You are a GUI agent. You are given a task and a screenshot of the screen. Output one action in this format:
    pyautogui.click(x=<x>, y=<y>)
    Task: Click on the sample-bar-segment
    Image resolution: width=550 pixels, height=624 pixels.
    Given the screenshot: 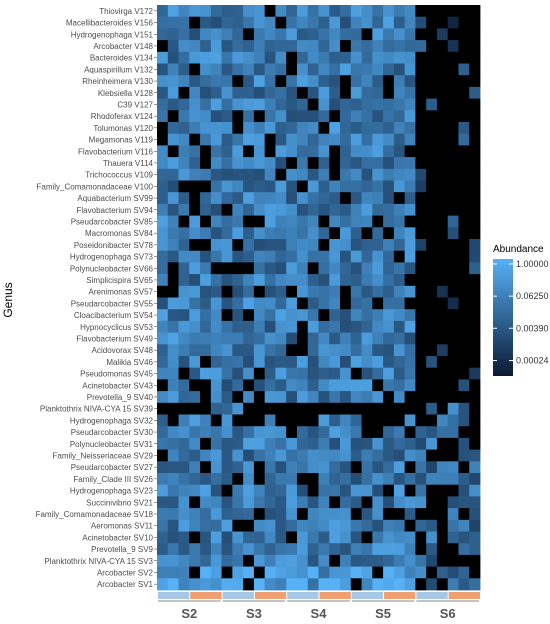 What is the action you would take?
    pyautogui.click(x=206, y=595)
    